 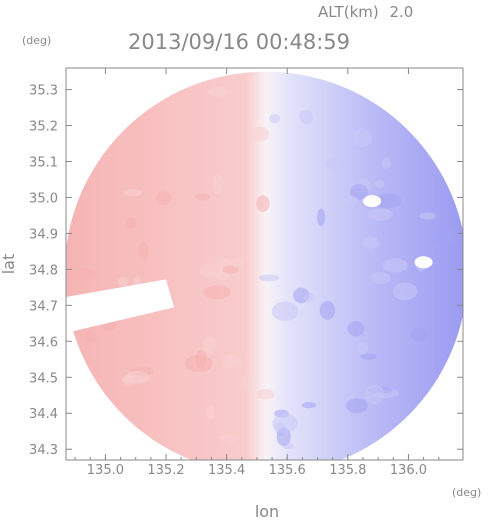 I want to click on svg-text: ALT(km) 2.0, so click(x=365, y=12).